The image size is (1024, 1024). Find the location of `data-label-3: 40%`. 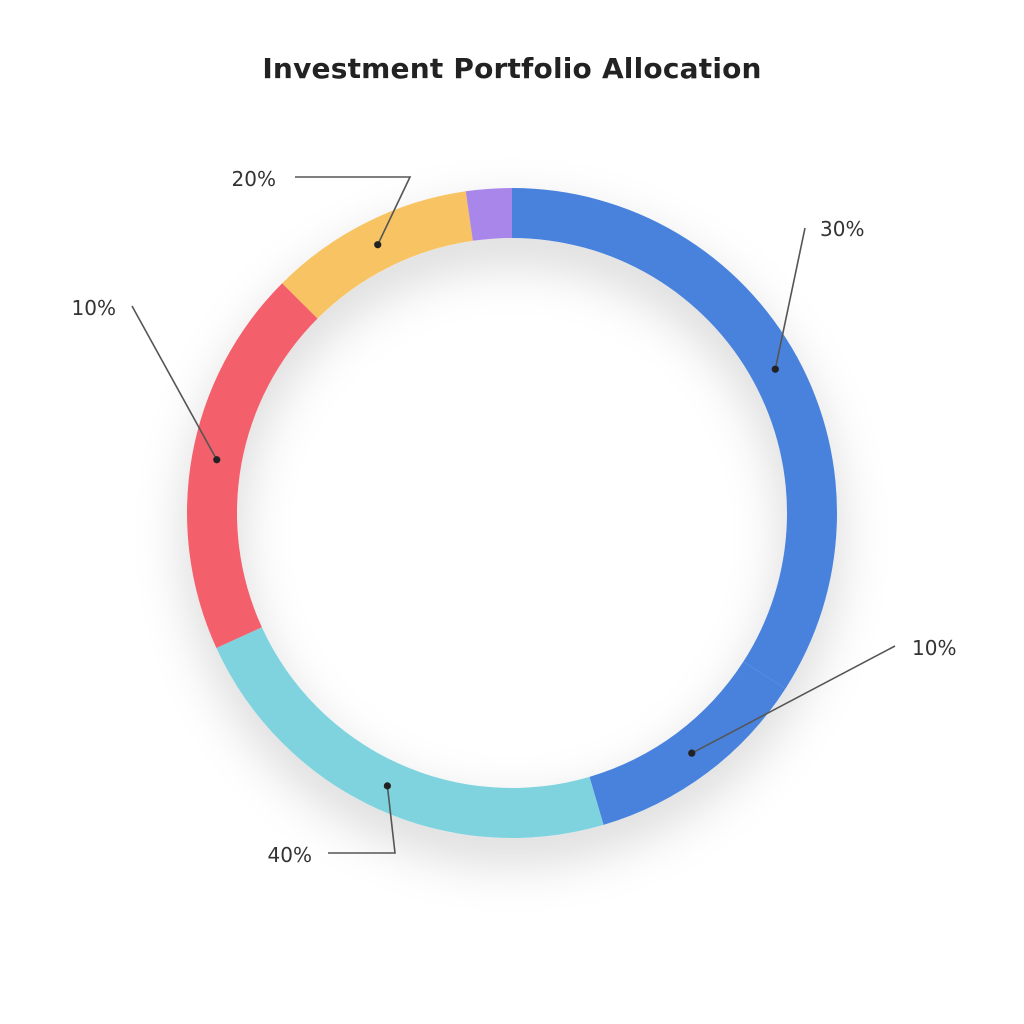

data-label-3: 40% is located at coordinates (290, 855).